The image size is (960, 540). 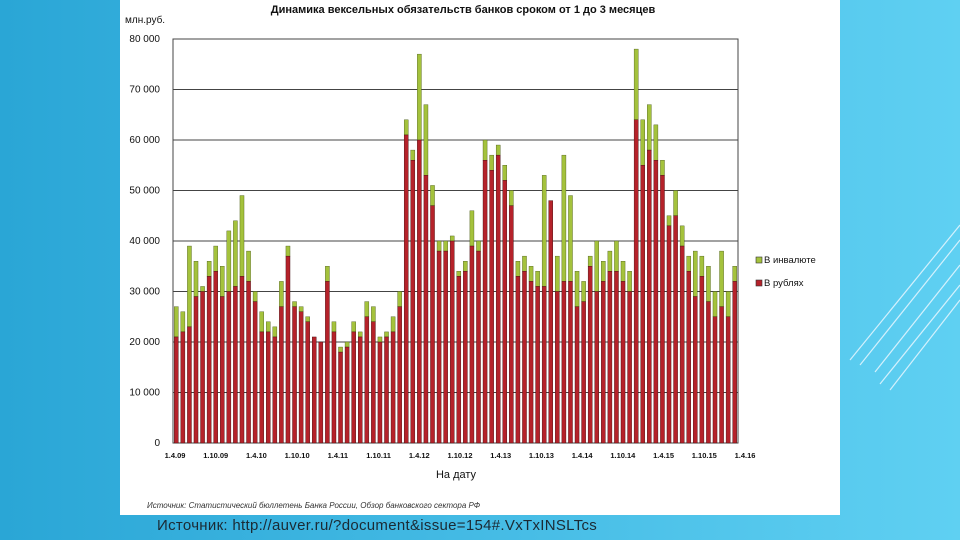 I want to click on legend-label-fx: В инвалюте, so click(x=790, y=260).